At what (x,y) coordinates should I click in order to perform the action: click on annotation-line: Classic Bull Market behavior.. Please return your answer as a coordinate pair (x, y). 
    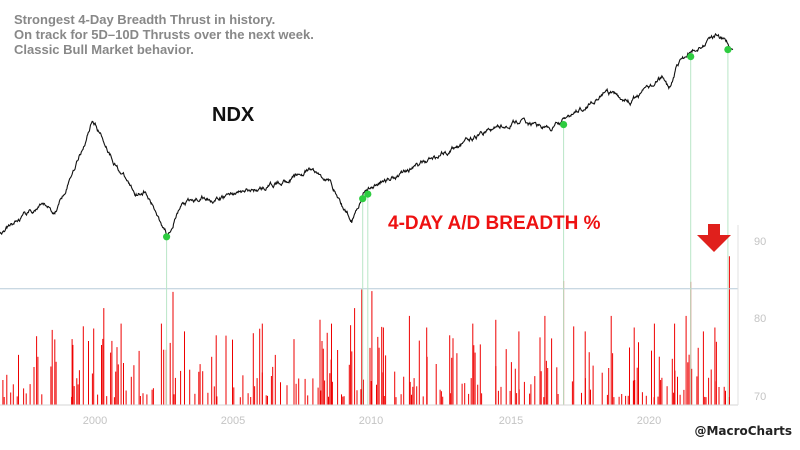
    Looking at the image, I should click on (104, 49).